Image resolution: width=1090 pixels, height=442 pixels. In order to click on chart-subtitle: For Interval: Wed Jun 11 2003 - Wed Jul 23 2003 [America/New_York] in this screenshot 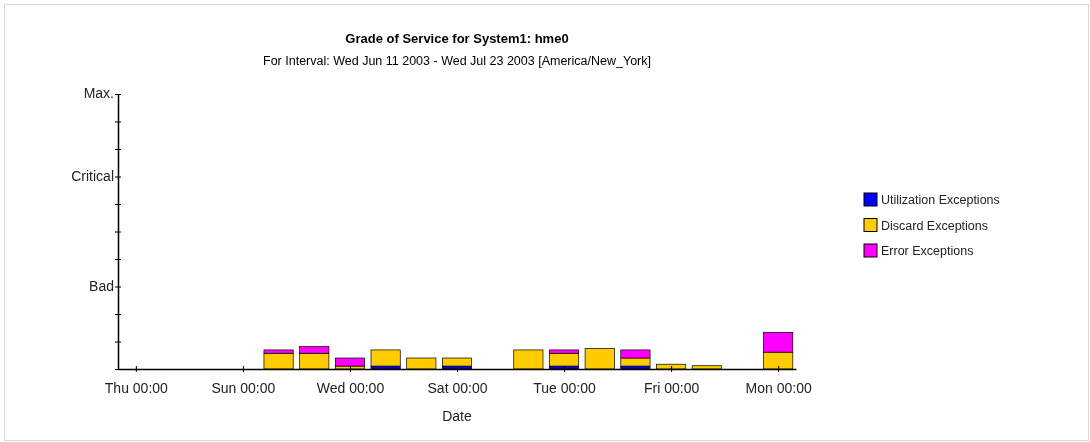, I will do `click(457, 61)`.